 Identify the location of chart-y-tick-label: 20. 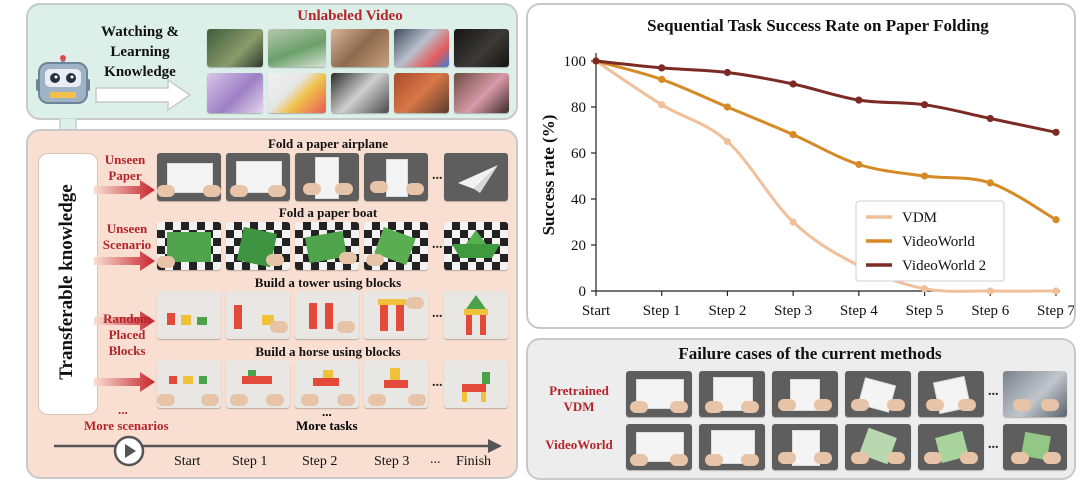
(578, 246).